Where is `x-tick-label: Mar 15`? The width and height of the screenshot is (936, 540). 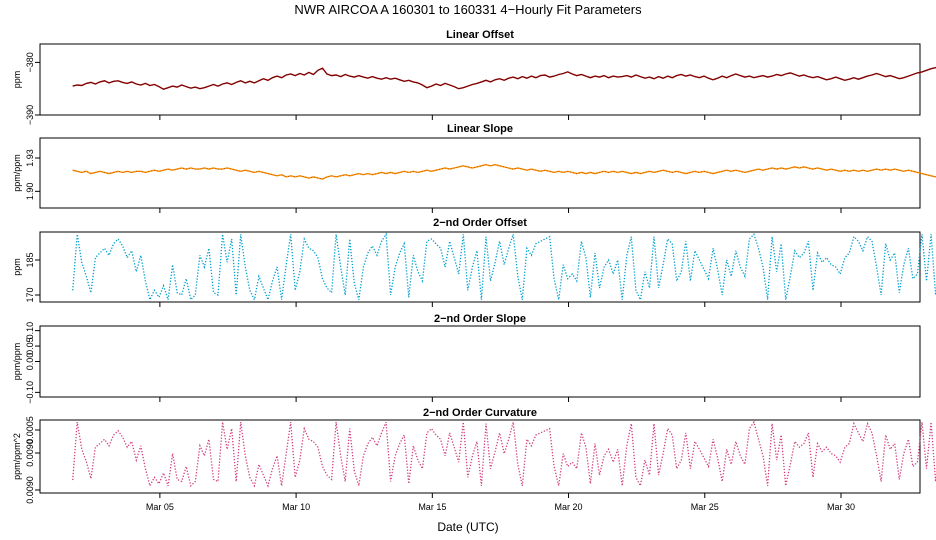
x-tick-label: Mar 15 is located at coordinates (432, 507).